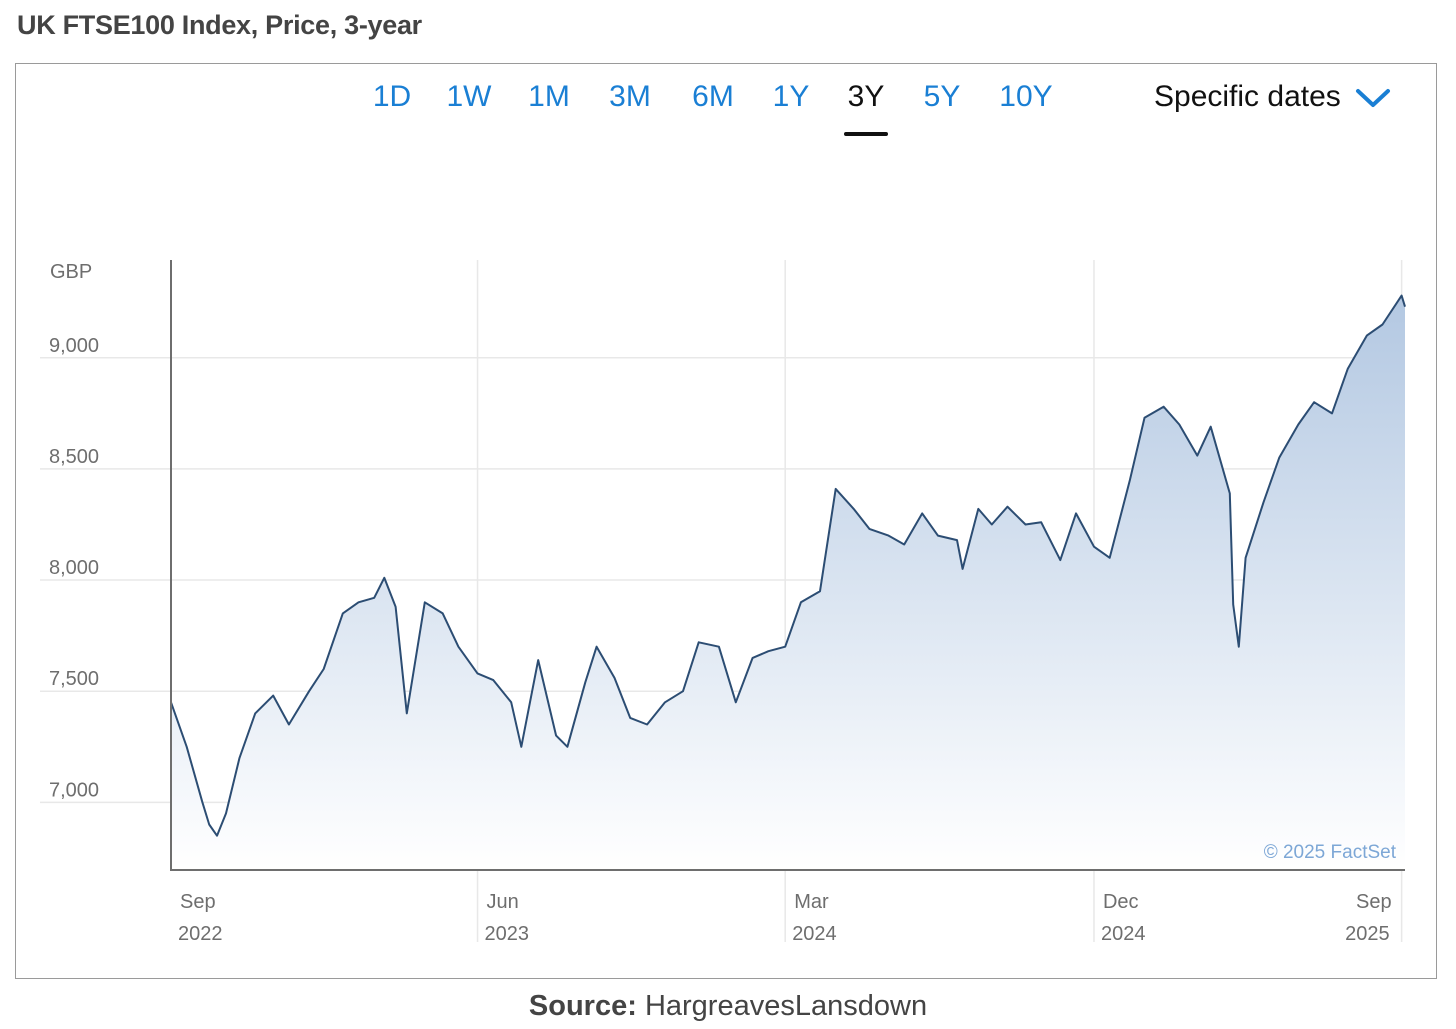  I want to click on y-axis-label: GBP, so click(71, 272).